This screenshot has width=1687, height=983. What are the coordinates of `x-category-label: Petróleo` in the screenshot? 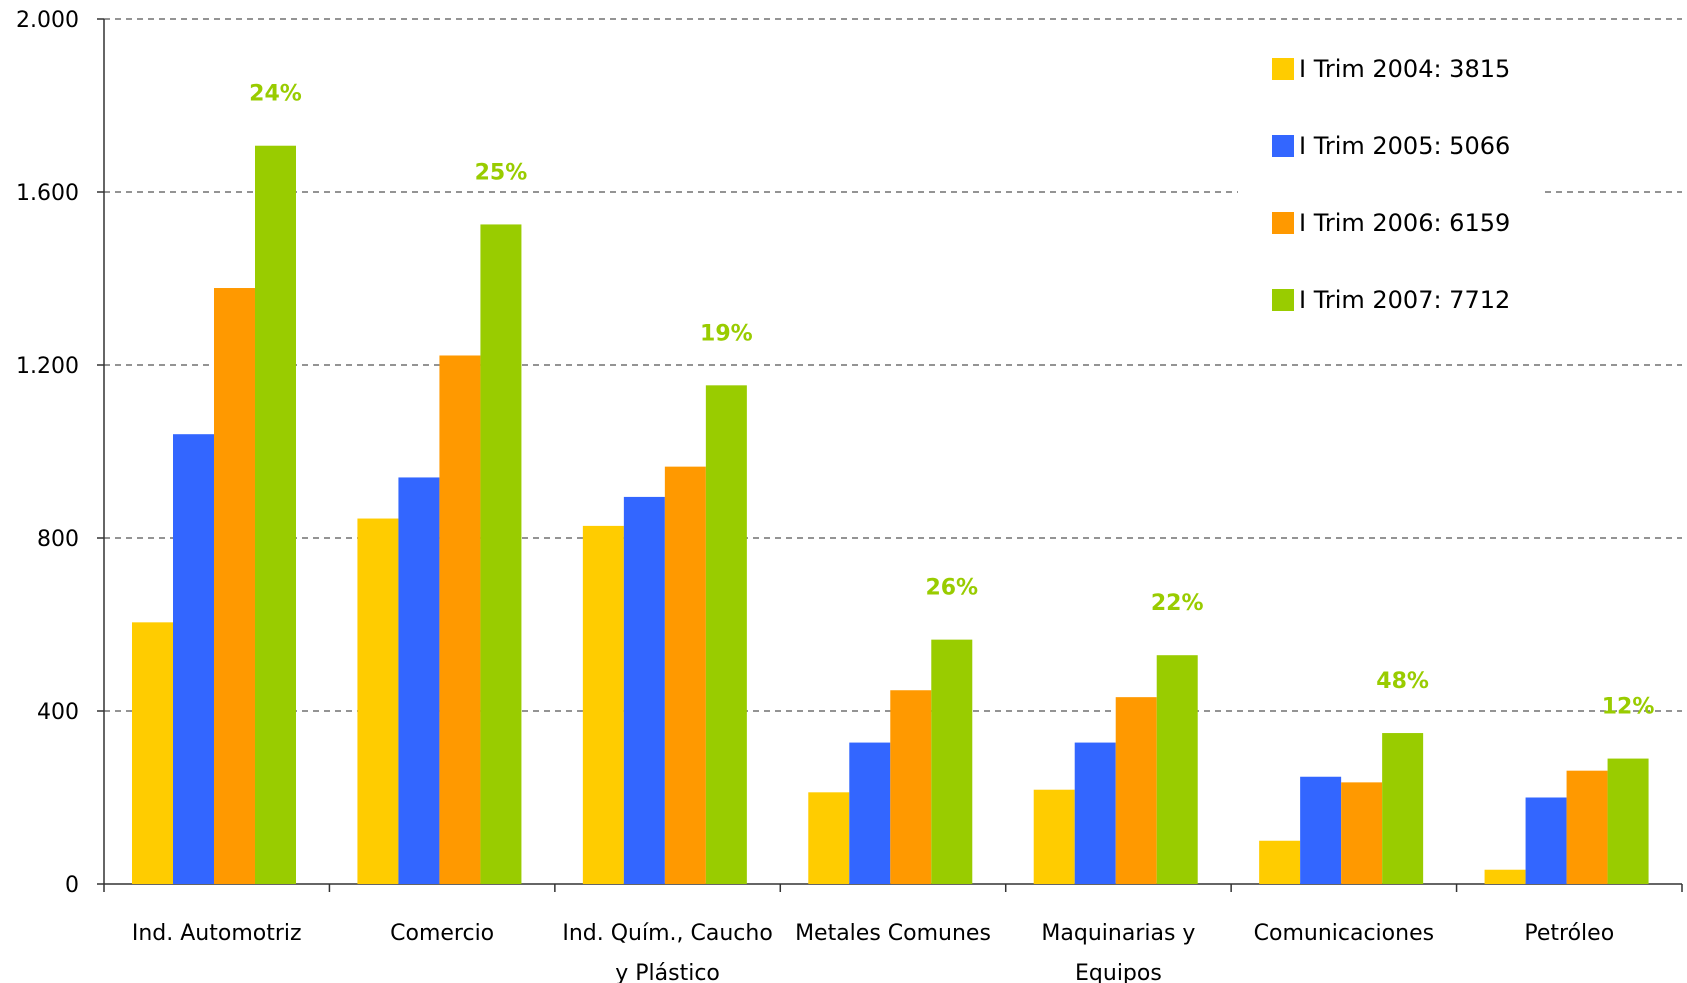 It's located at (1569, 933).